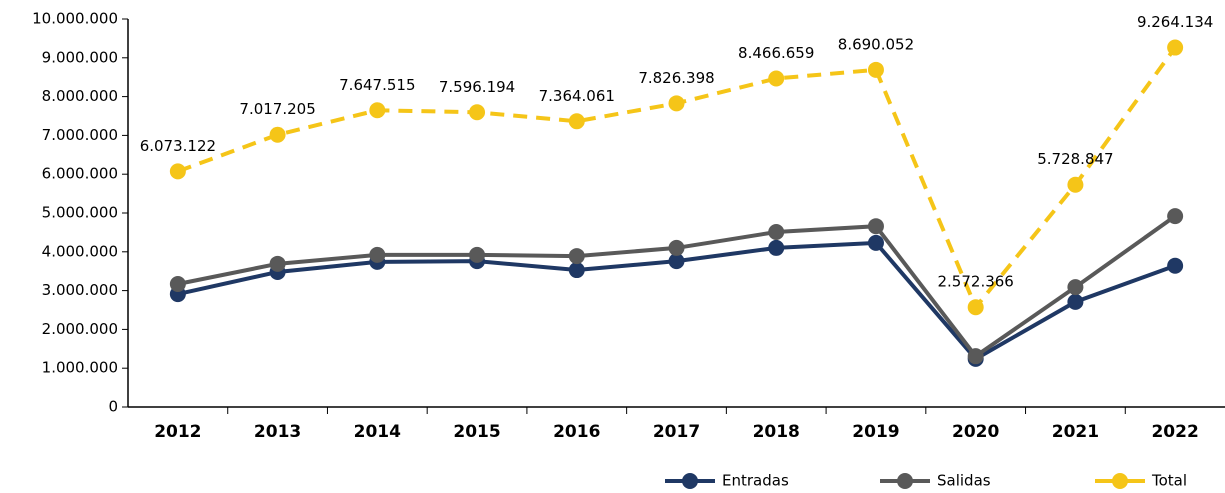 The width and height of the screenshot is (1225, 493). I want to click on x-tick-label: 2014, so click(377, 432).